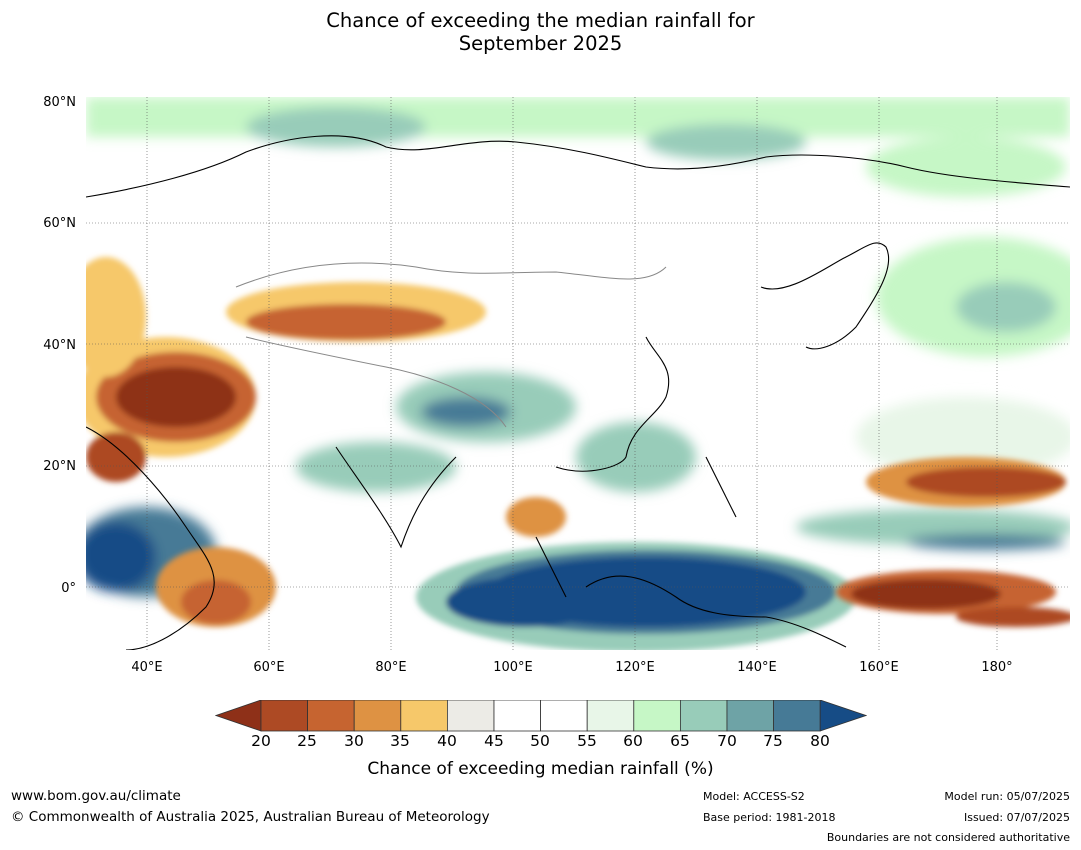  I want to click on title-line-2: September 2025, so click(540, 43).